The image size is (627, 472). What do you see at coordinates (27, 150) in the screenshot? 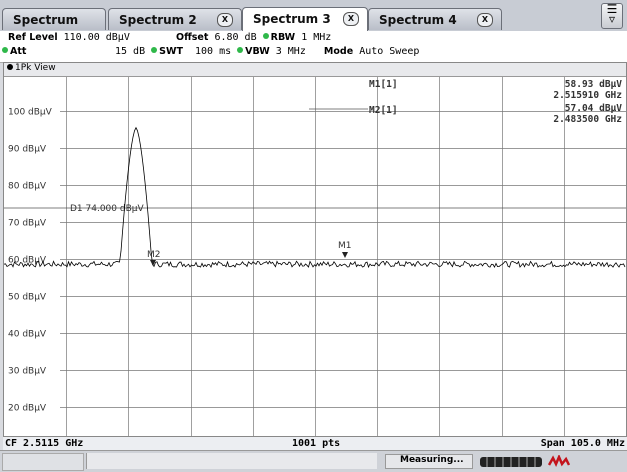
I see `y-tick-label: 90 dBµV` at bounding box center [27, 150].